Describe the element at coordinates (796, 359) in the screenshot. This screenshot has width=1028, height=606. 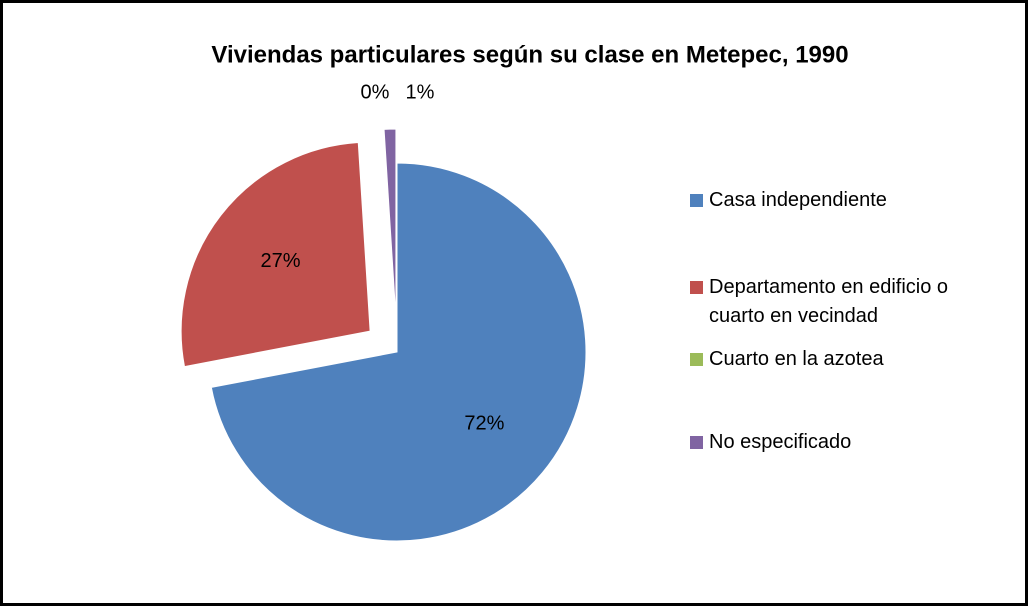
I see `legend-label: Cuarto en la azotea` at that location.